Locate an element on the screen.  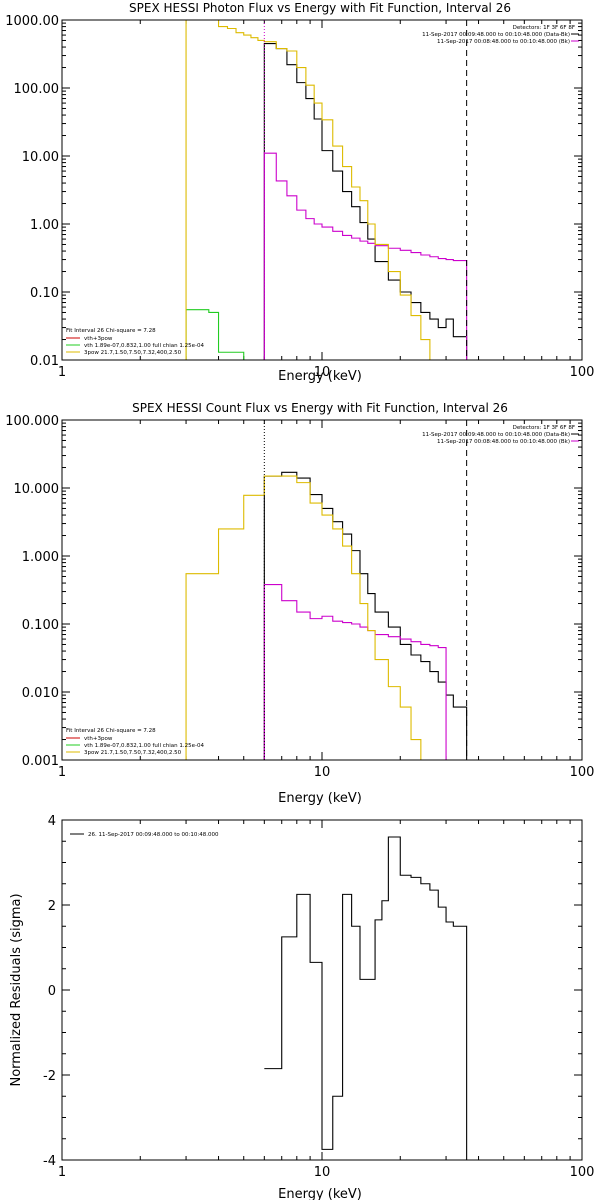
y-tick-label: 2 is located at coordinates (52, 906).